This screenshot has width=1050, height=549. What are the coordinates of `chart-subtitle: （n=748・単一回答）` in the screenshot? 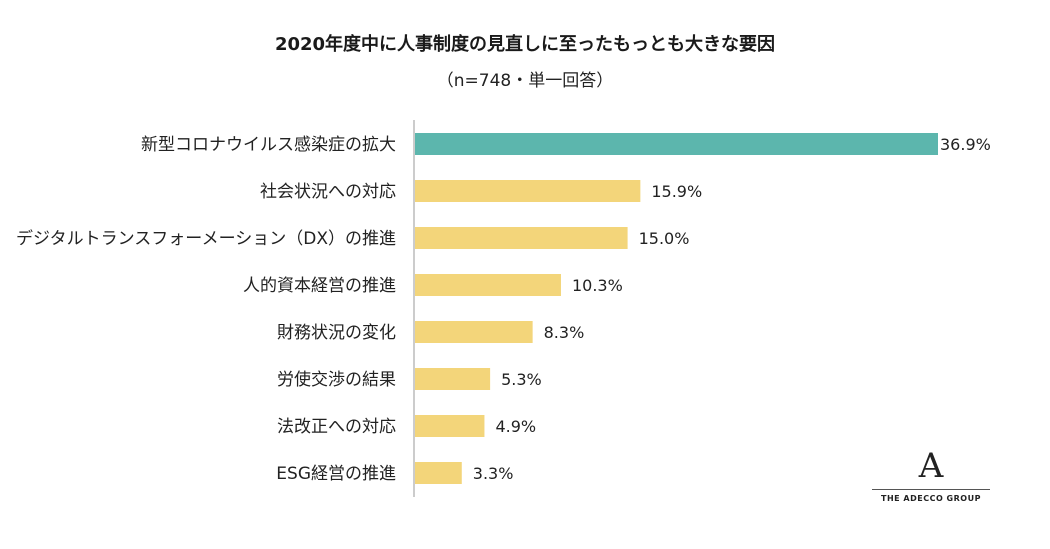 It's located at (525, 81).